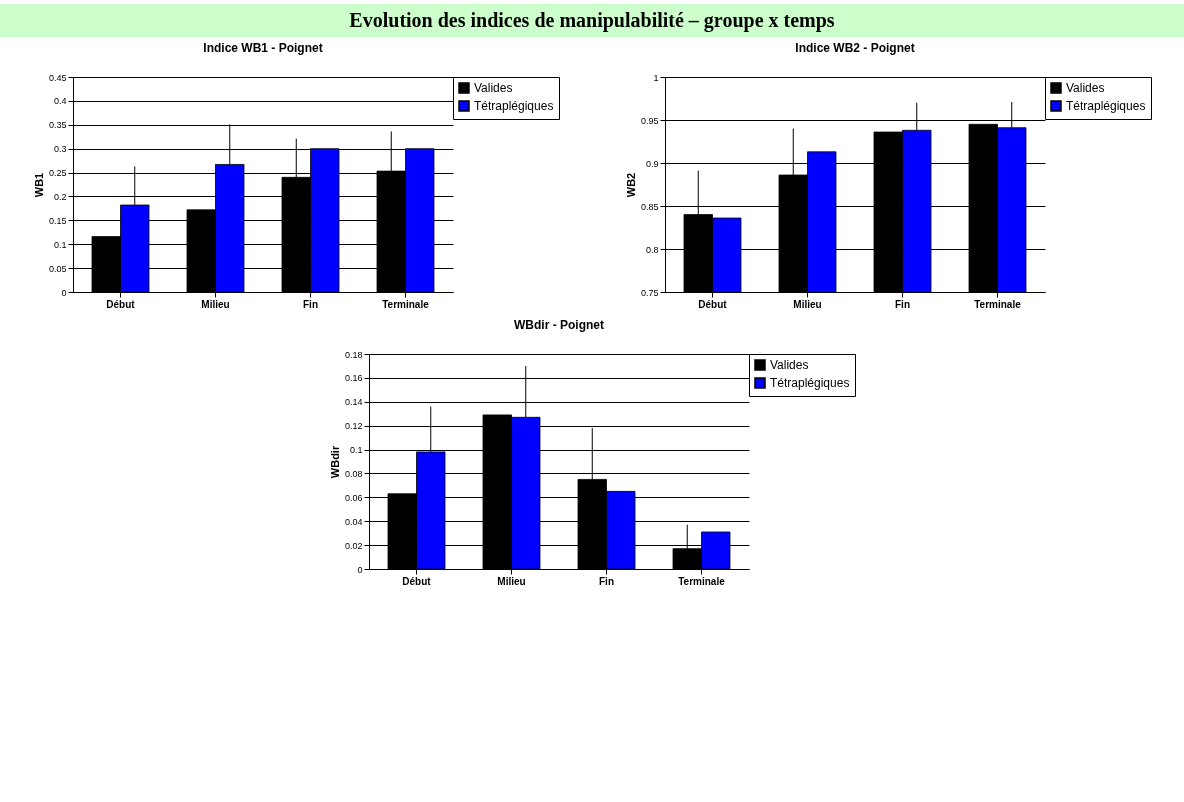 This screenshot has height=802, width=1184. Describe the element at coordinates (353, 497) in the screenshot. I see `y-tick-label: 0.06` at that location.